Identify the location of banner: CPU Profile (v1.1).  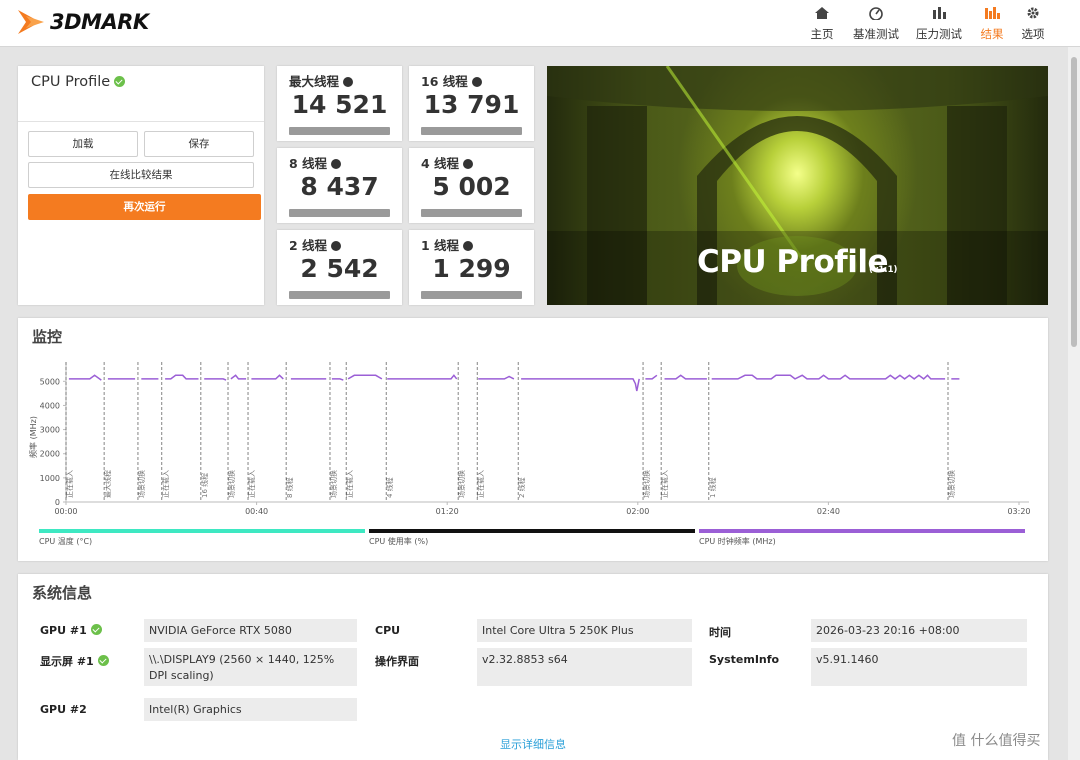
(797, 185).